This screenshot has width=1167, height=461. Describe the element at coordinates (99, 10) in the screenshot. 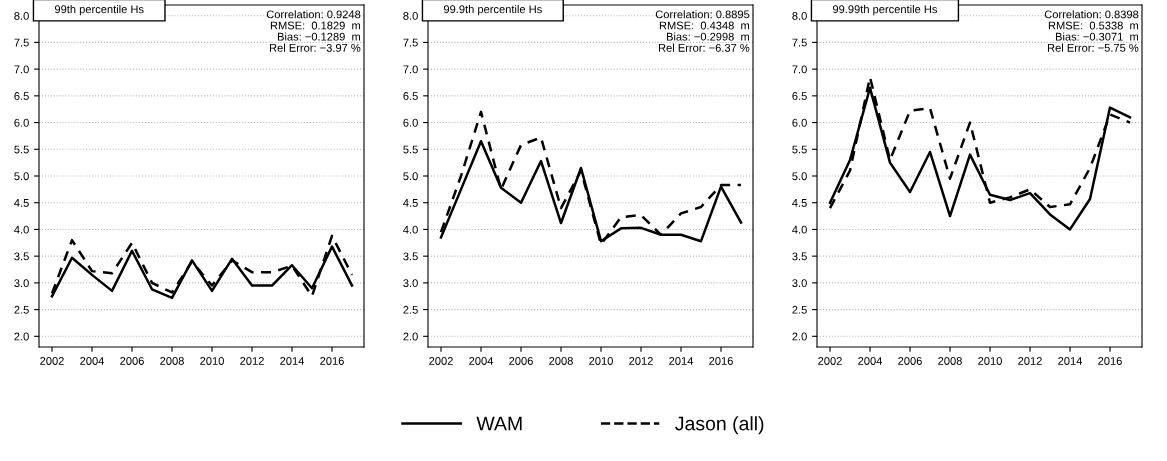

I see `chart-title: 99th percentile Hs` at that location.